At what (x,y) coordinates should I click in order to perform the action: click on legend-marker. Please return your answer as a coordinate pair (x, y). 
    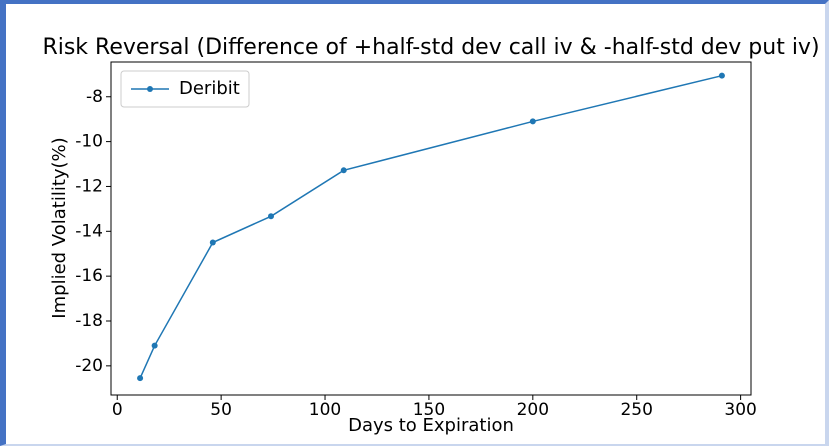
    Looking at the image, I should click on (150, 89).